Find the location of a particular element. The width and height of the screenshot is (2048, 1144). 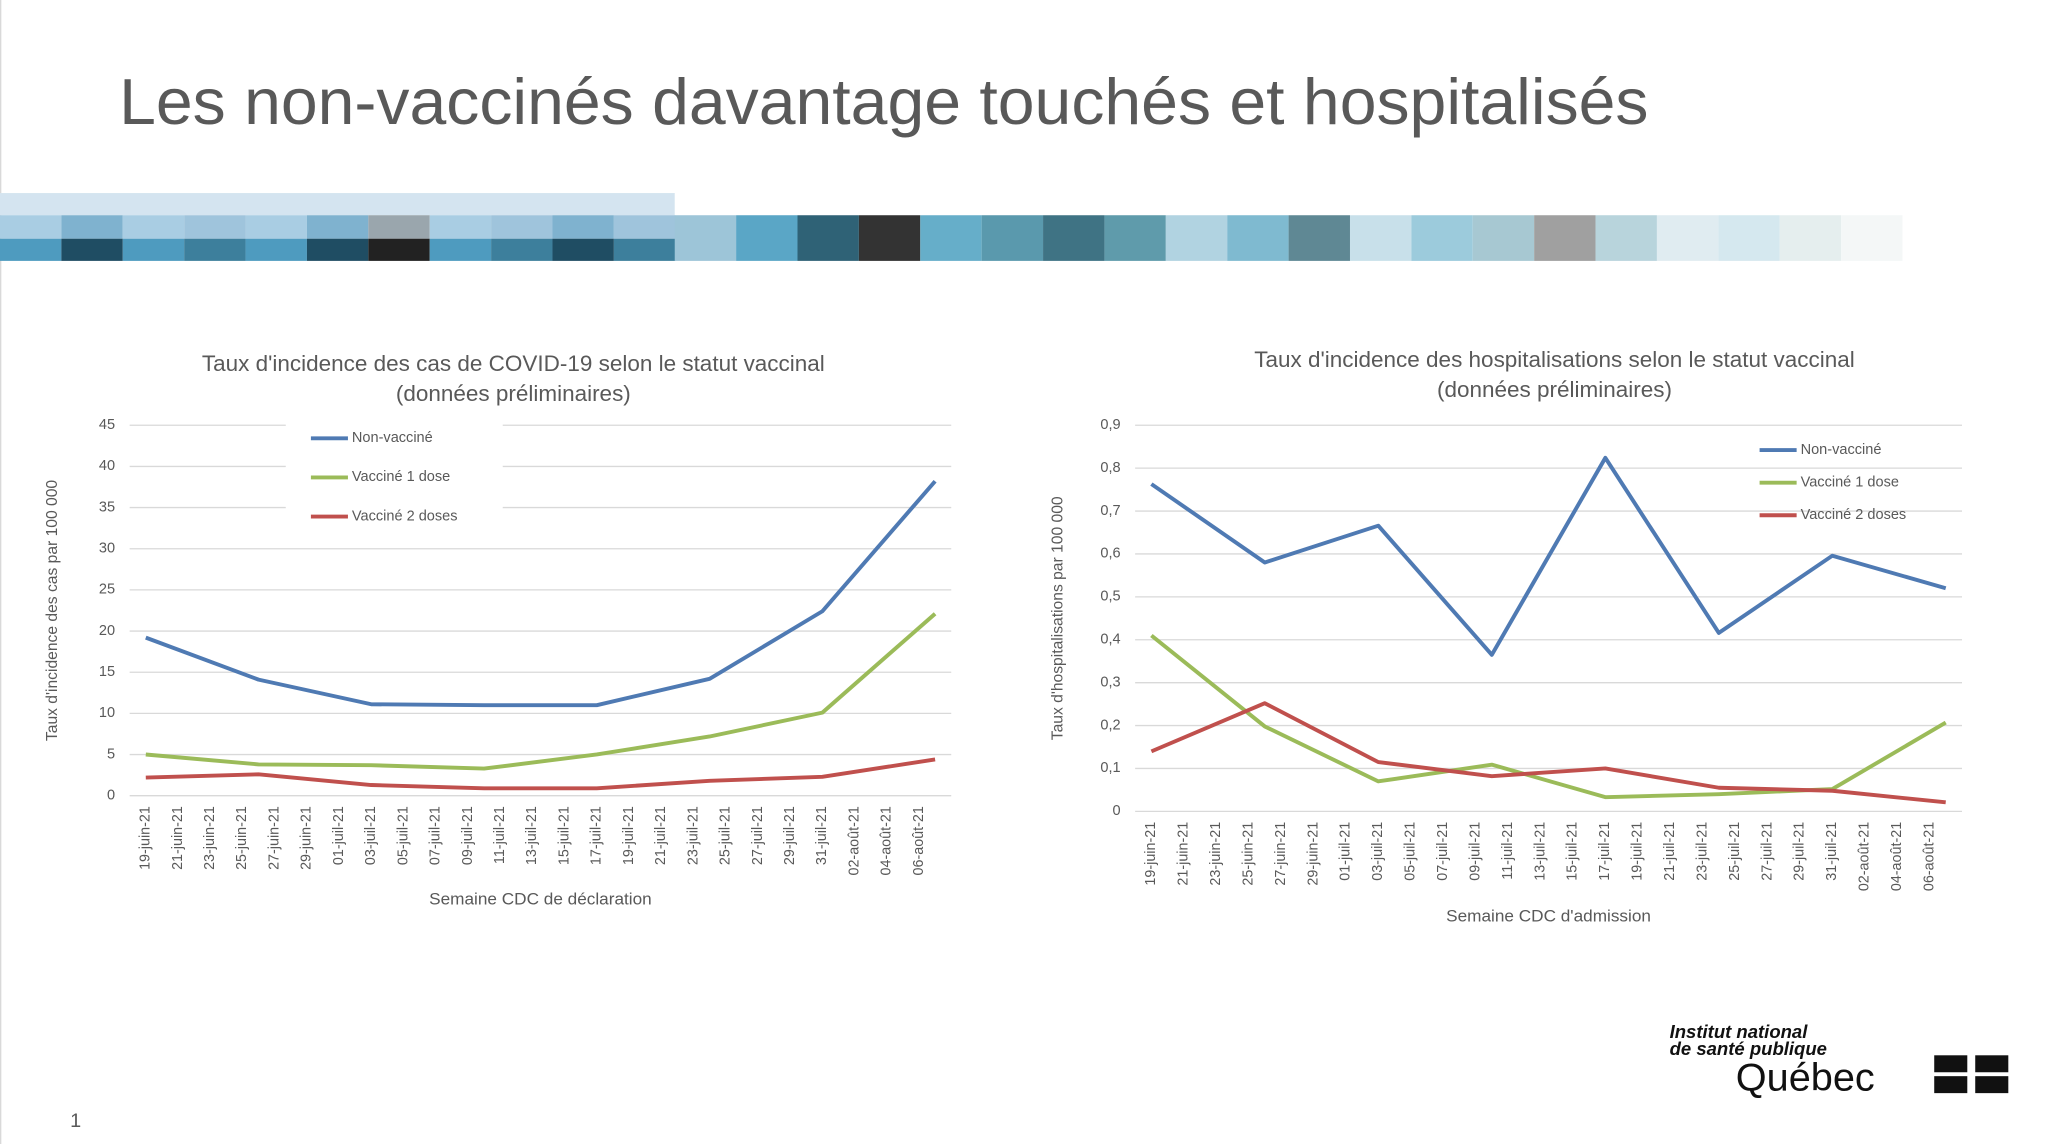

x-tick-label: 01-juil-21 is located at coordinates (1346, 851).